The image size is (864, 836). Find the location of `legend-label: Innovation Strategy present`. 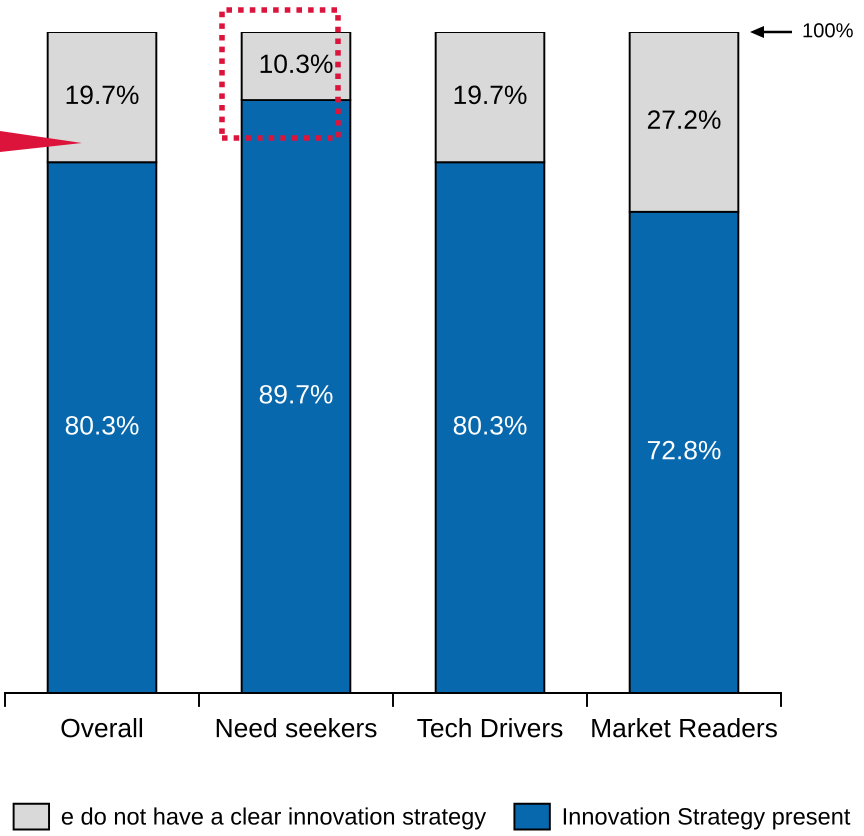

legend-label: Innovation Strategy present is located at coordinates (707, 818).